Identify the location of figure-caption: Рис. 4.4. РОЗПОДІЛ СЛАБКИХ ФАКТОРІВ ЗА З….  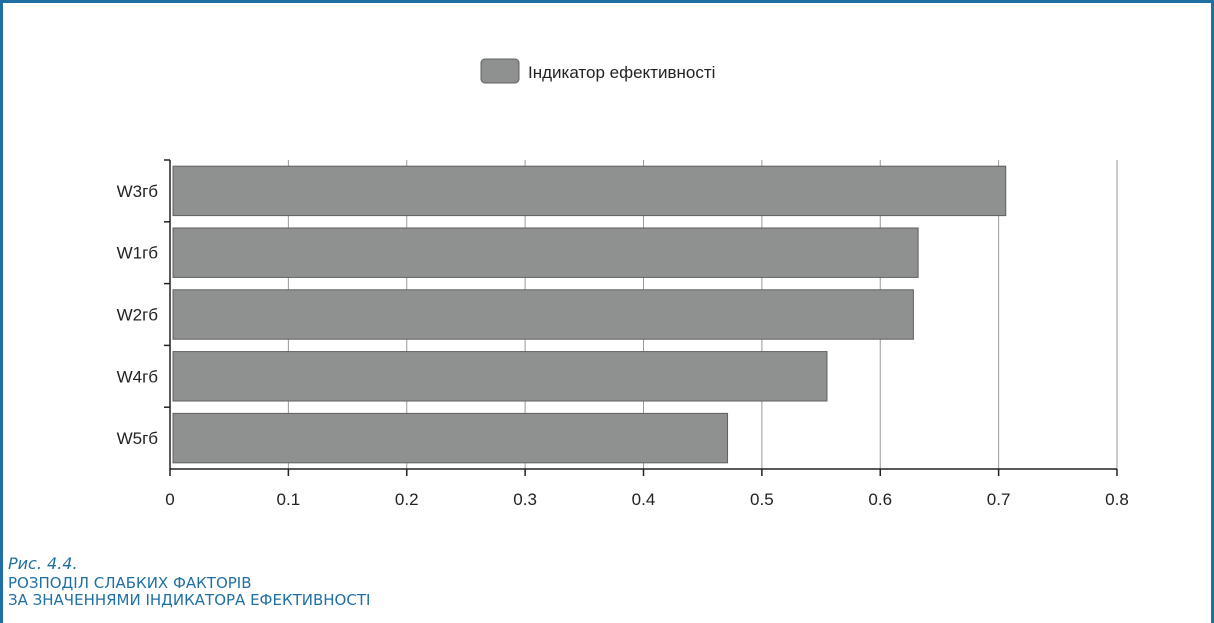
(189, 582).